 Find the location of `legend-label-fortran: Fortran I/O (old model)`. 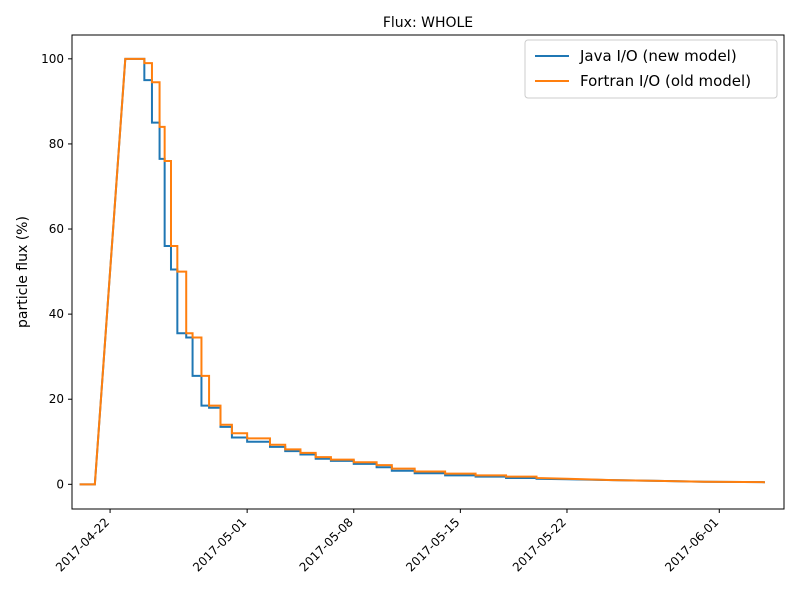

legend-label-fortran: Fortran I/O (old model) is located at coordinates (665, 81).